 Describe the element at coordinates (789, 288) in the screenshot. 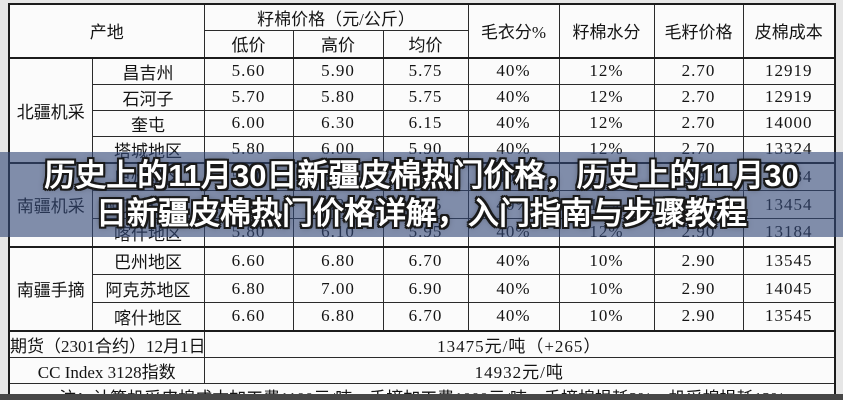

I see `cost-cell: 14045` at that location.